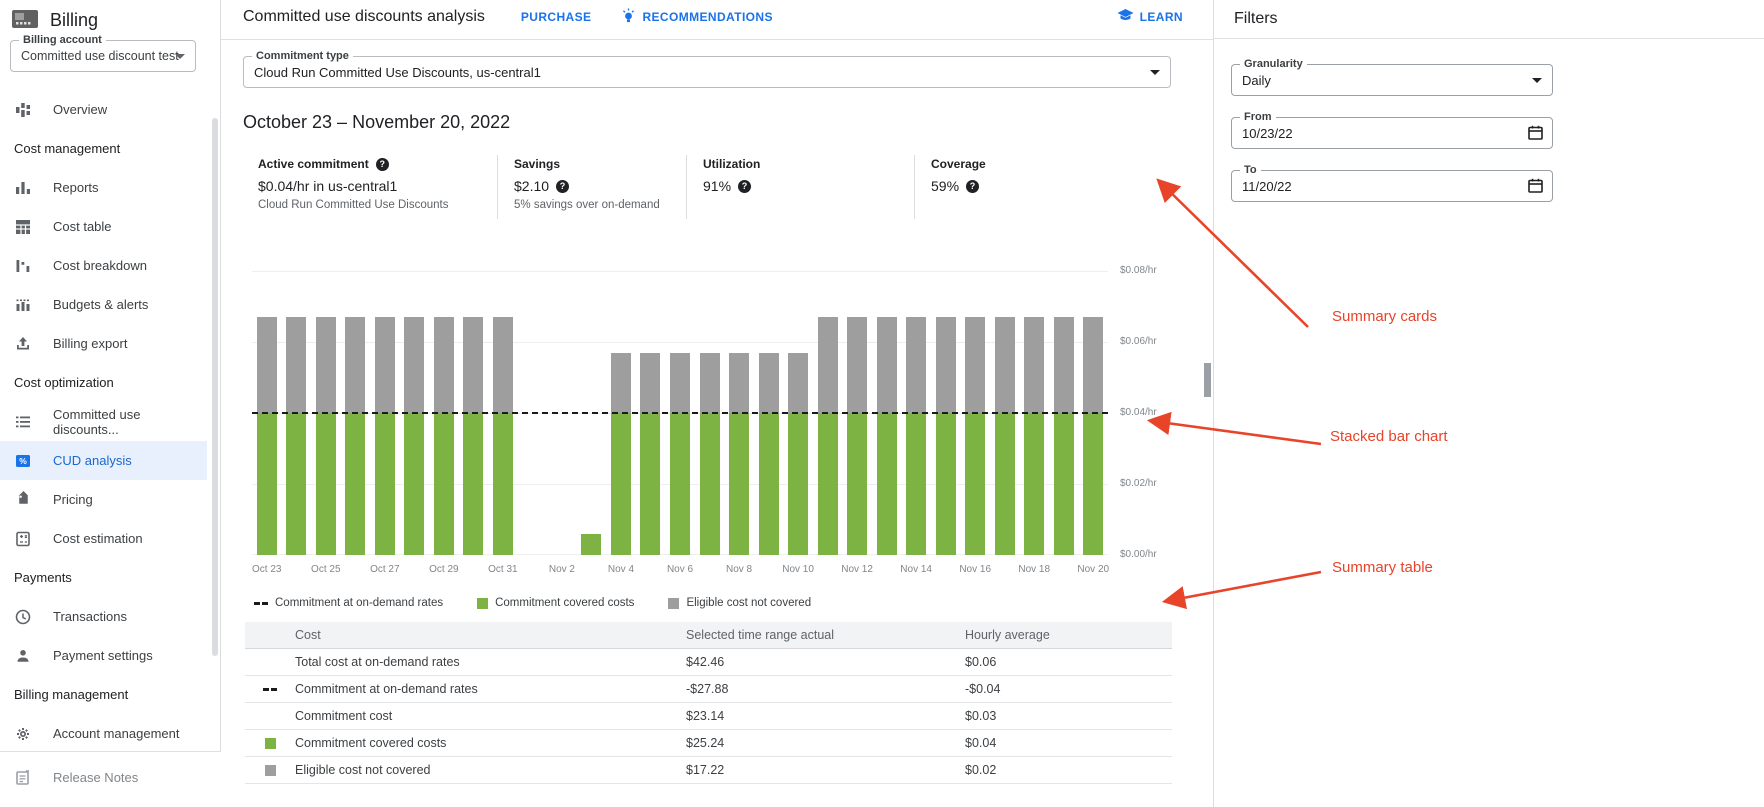 The width and height of the screenshot is (1764, 807). I want to click on gray-swatch, so click(674, 603).